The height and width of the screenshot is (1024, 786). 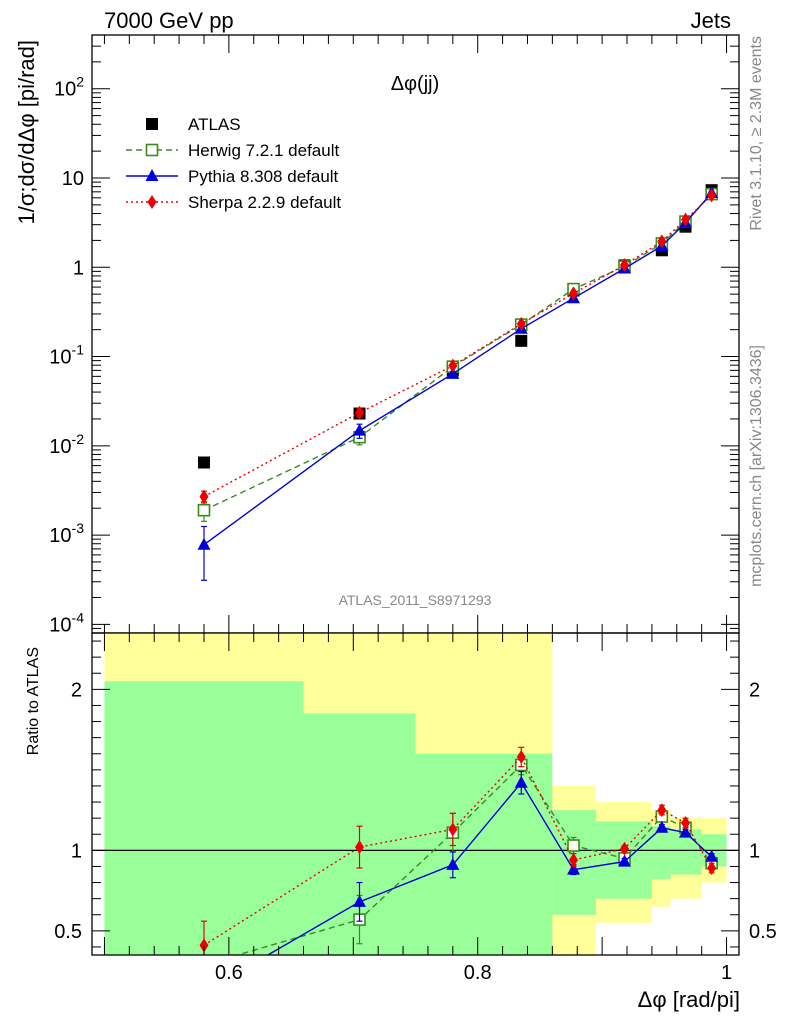 What do you see at coordinates (152, 124) in the screenshot?
I see `legend-marker-atlas` at bounding box center [152, 124].